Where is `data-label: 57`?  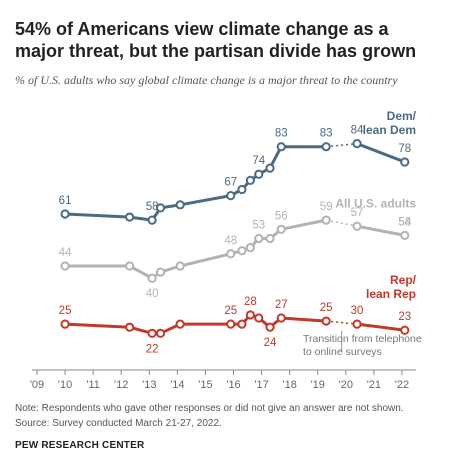 data-label: 57 is located at coordinates (357, 213).